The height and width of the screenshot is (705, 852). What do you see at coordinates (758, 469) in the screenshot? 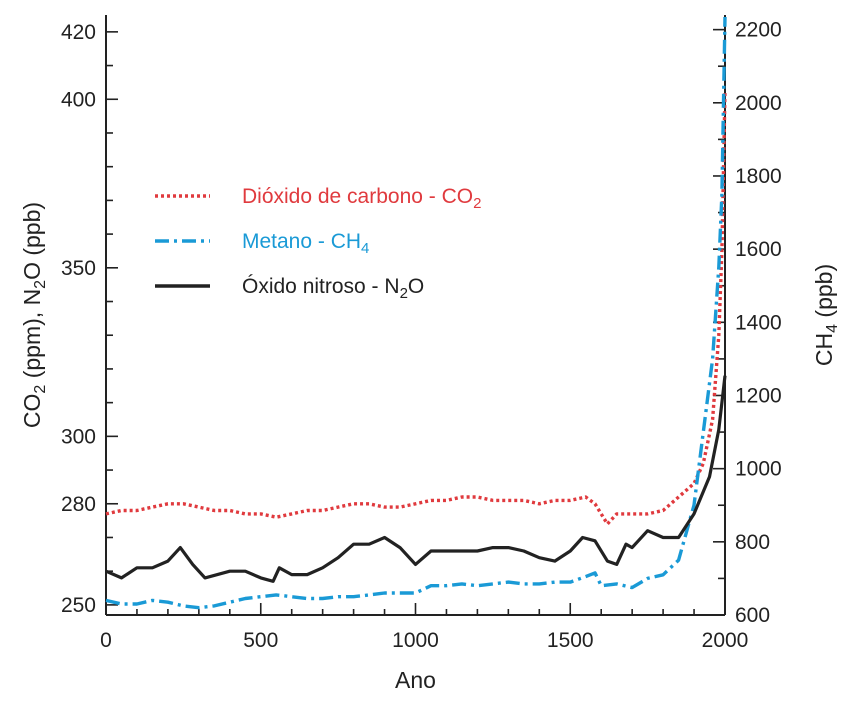
I see `right-tick-label: 1000` at bounding box center [758, 469].